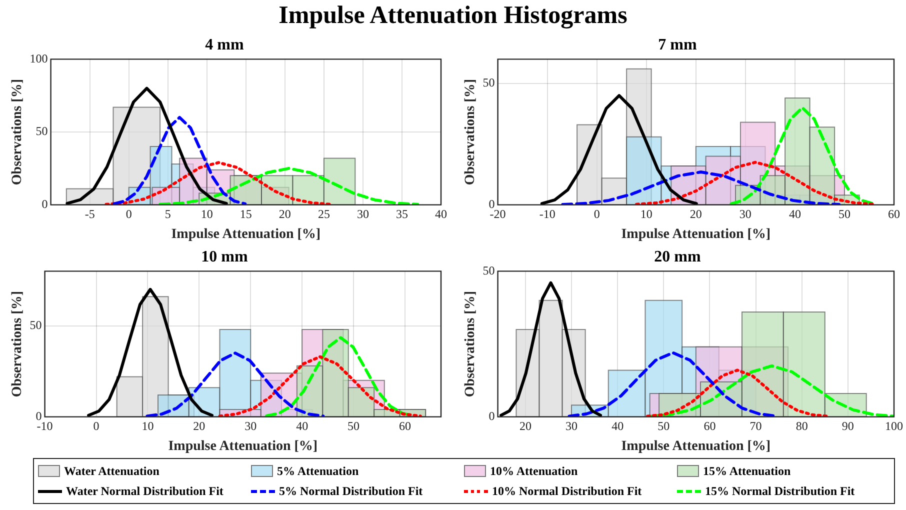 The width and height of the screenshot is (906, 510). I want to click on x-tick-label: 15, so click(246, 214).